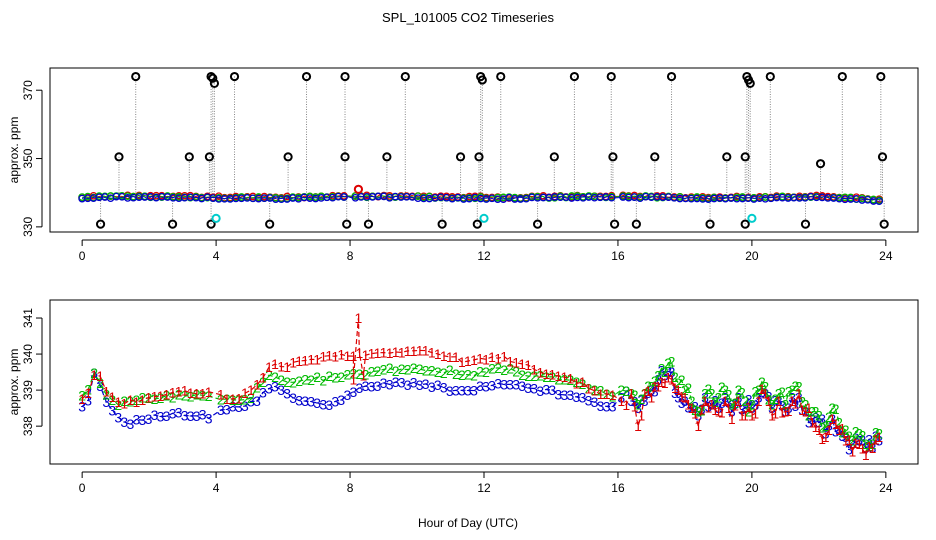  What do you see at coordinates (28, 227) in the screenshot?
I see `y-tick-label: 330` at bounding box center [28, 227].